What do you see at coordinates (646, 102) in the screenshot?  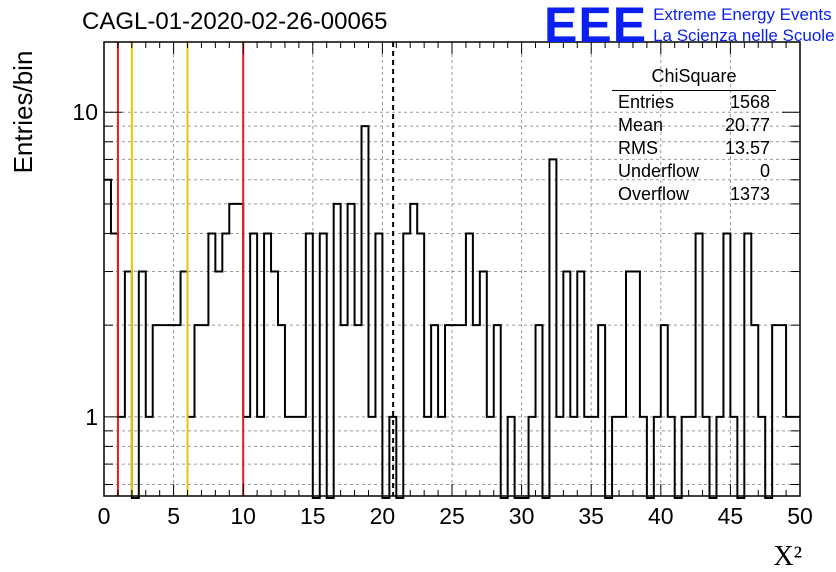 I see `stats-label: Entries` at bounding box center [646, 102].